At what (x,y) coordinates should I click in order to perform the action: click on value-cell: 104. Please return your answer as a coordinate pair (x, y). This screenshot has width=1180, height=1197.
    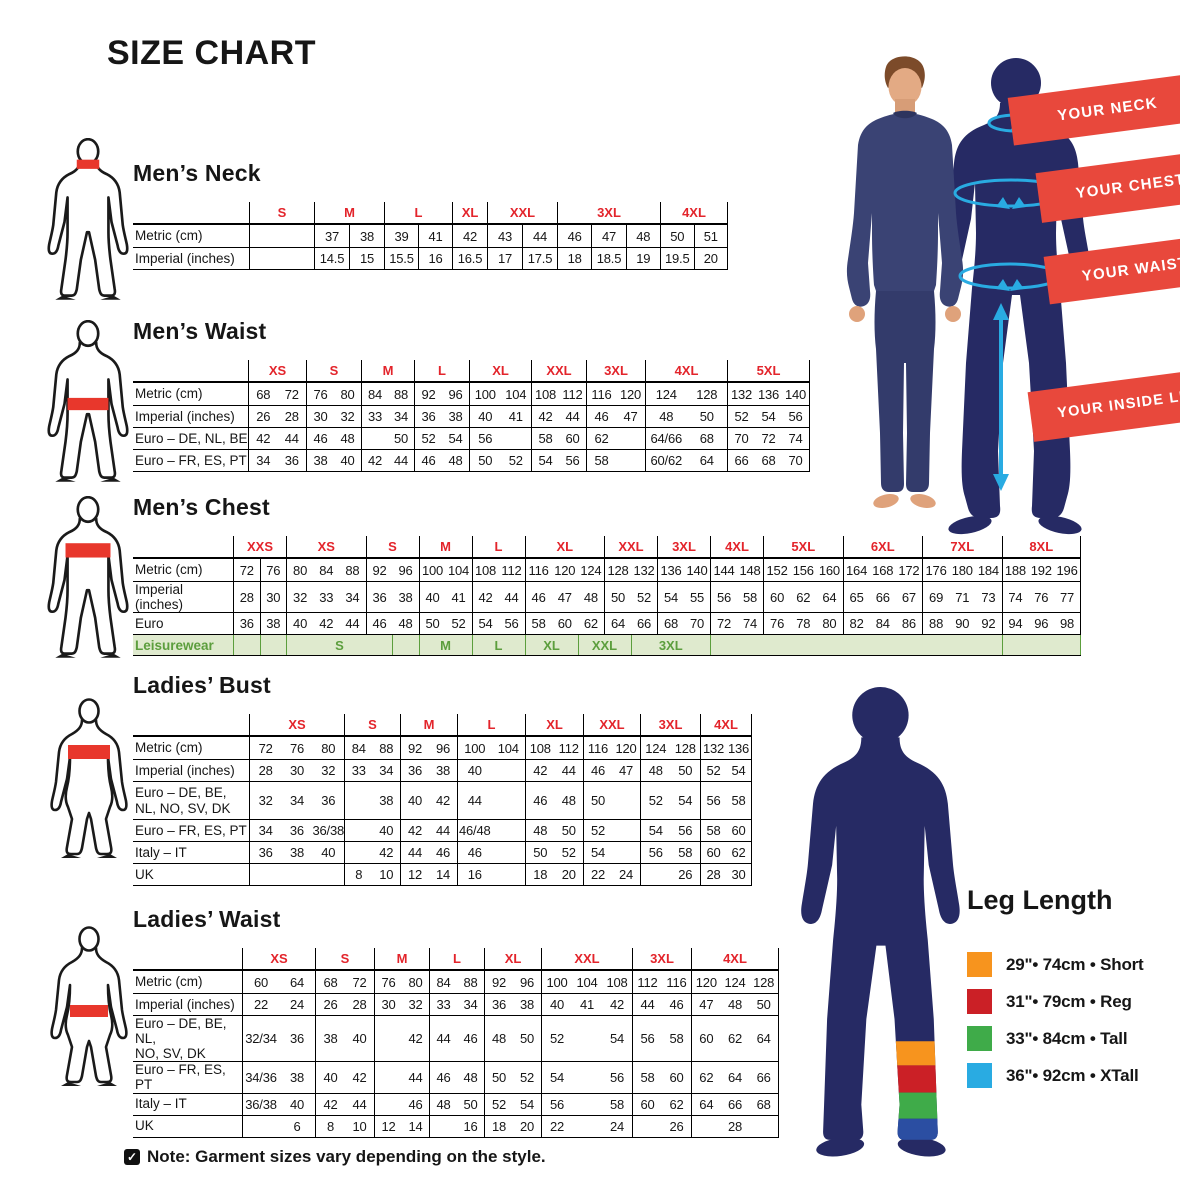
    Looking at the image, I should click on (587, 982).